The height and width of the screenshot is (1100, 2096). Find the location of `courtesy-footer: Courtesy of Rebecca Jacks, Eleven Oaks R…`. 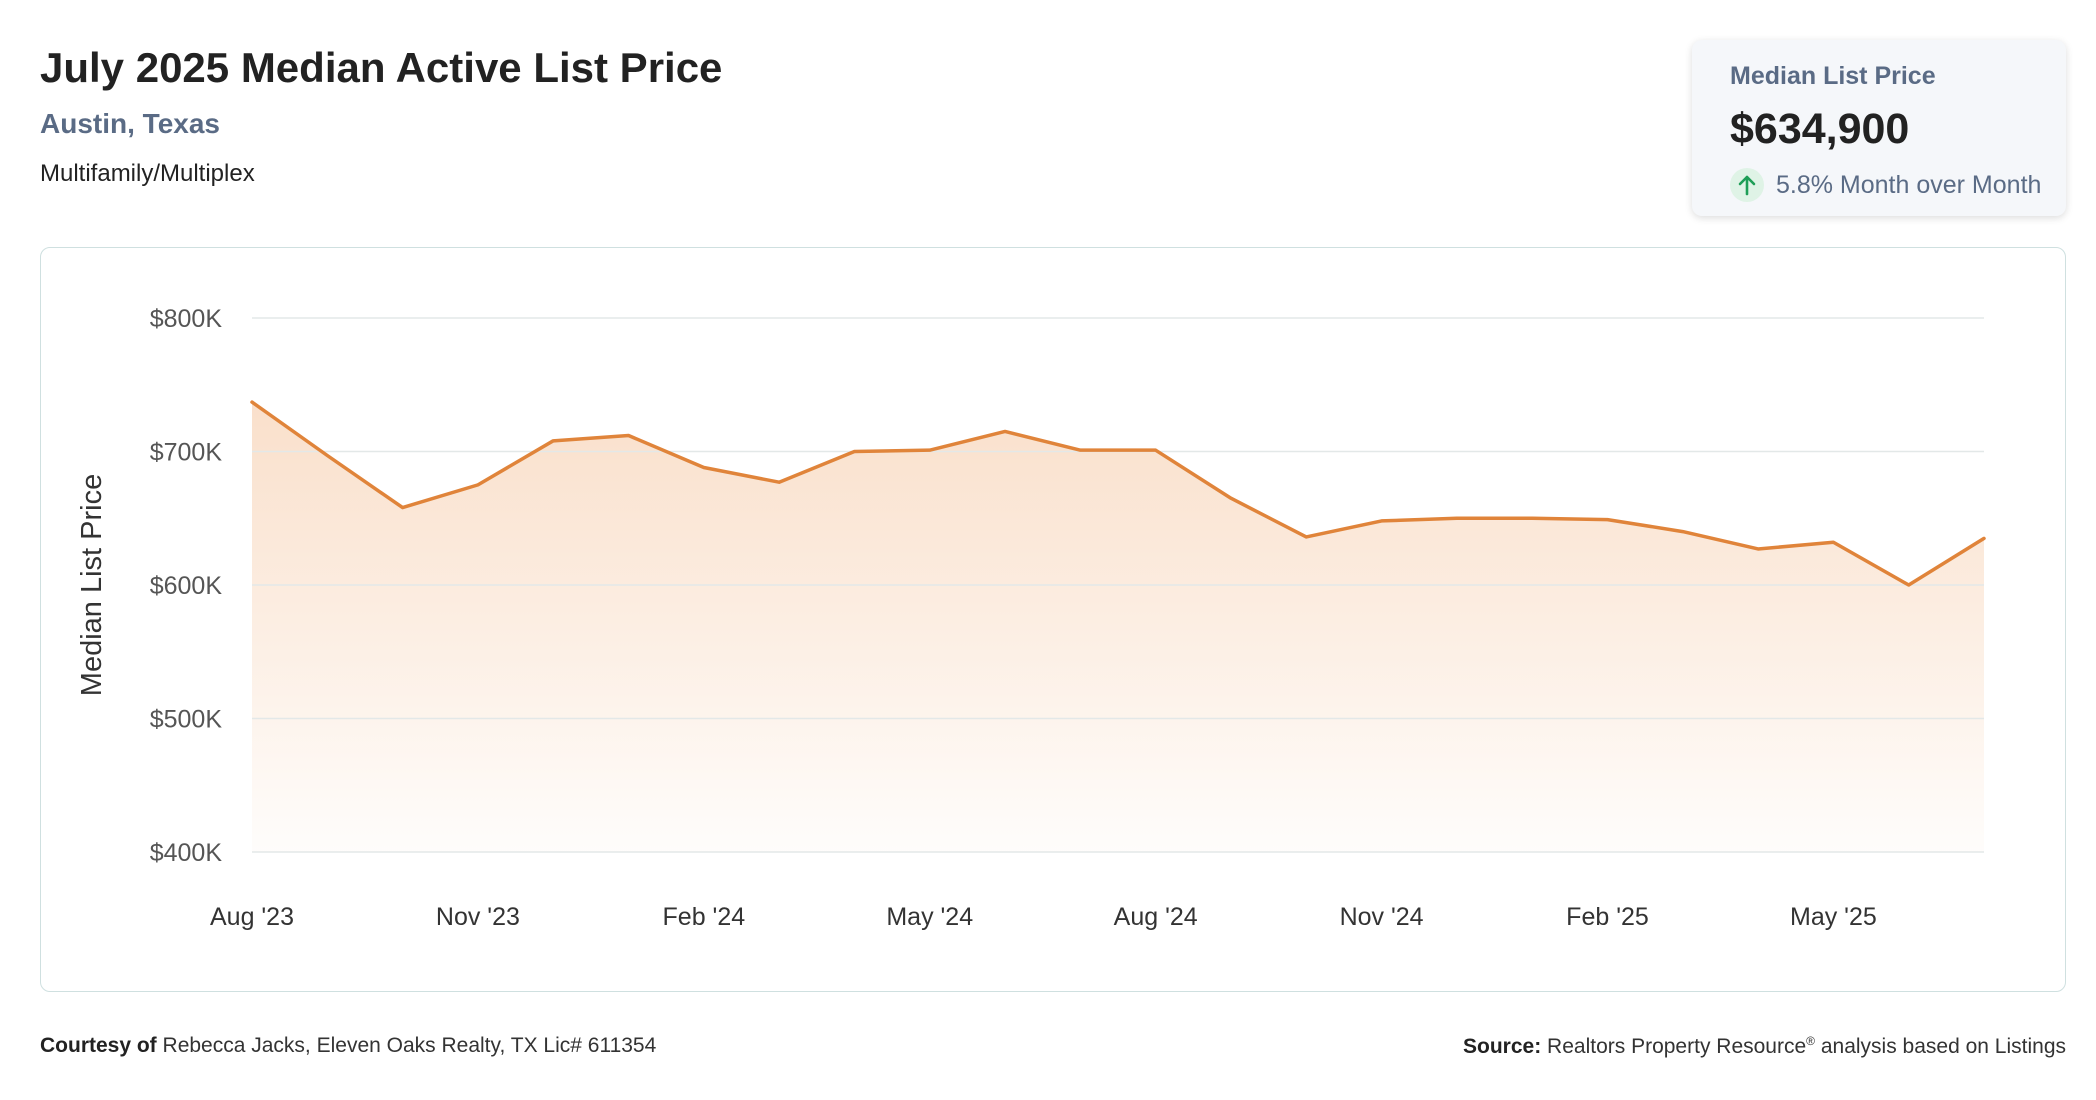

courtesy-footer: Courtesy of Rebecca Jacks, Eleven Oaks R… is located at coordinates (348, 1046).